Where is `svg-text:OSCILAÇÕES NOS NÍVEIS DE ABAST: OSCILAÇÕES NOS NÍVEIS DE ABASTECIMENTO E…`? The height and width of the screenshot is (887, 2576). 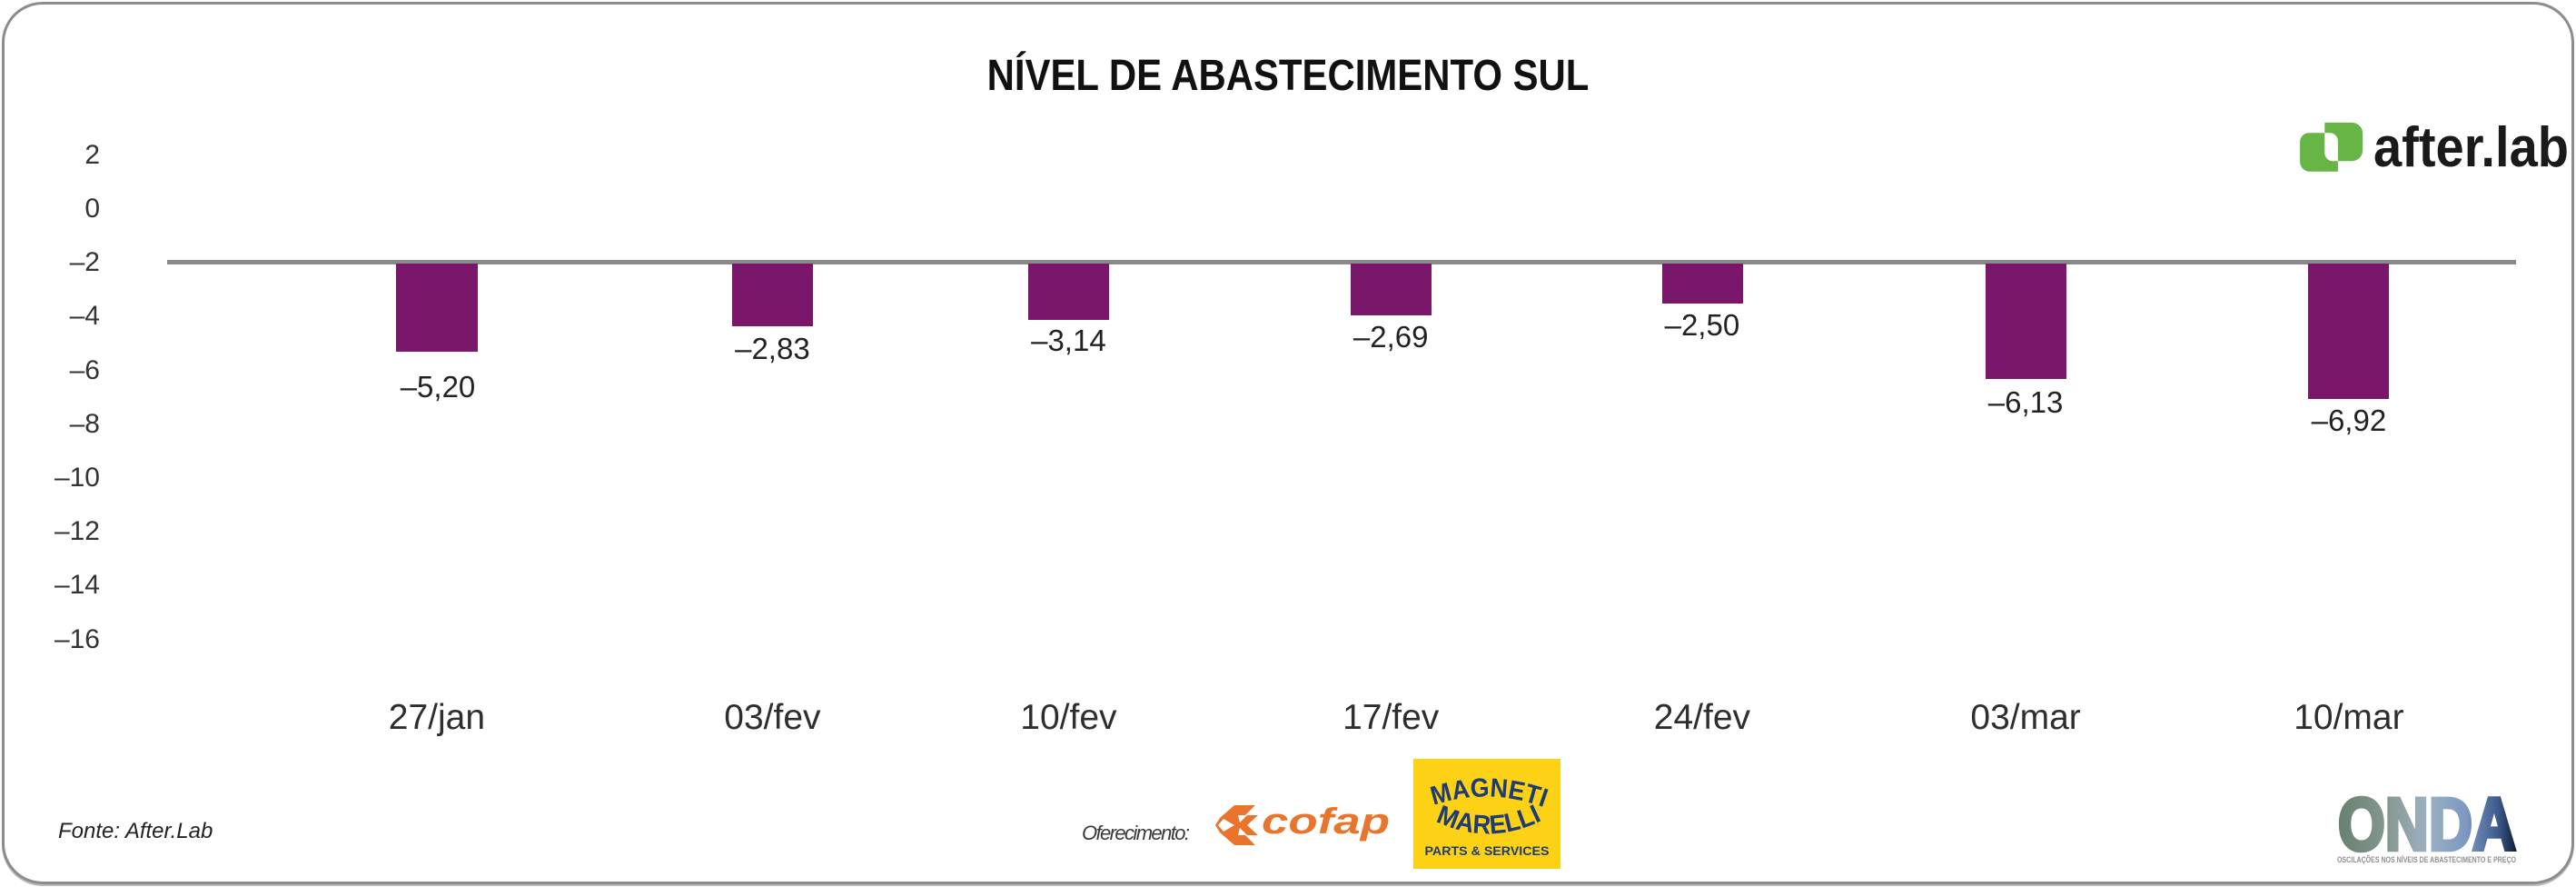 svg-text:OSCILAÇÕES NOS NÍVEIS DE ABAST: OSCILAÇÕES NOS NÍVEIS DE ABASTECIMENTO E… is located at coordinates (2426, 859).